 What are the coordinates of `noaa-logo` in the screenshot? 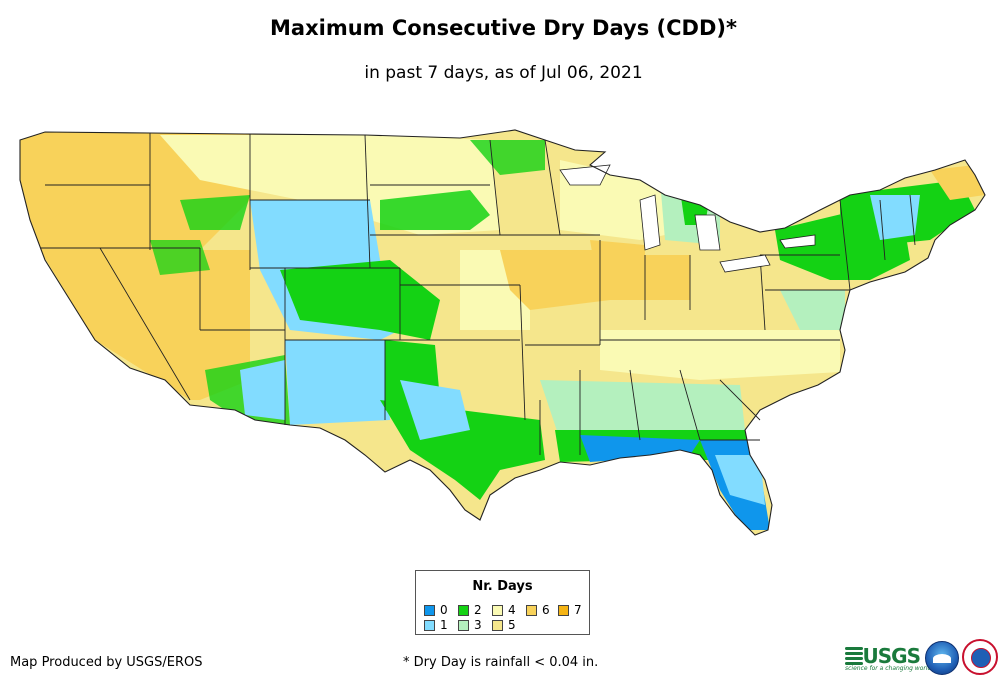 It's located at (942, 658).